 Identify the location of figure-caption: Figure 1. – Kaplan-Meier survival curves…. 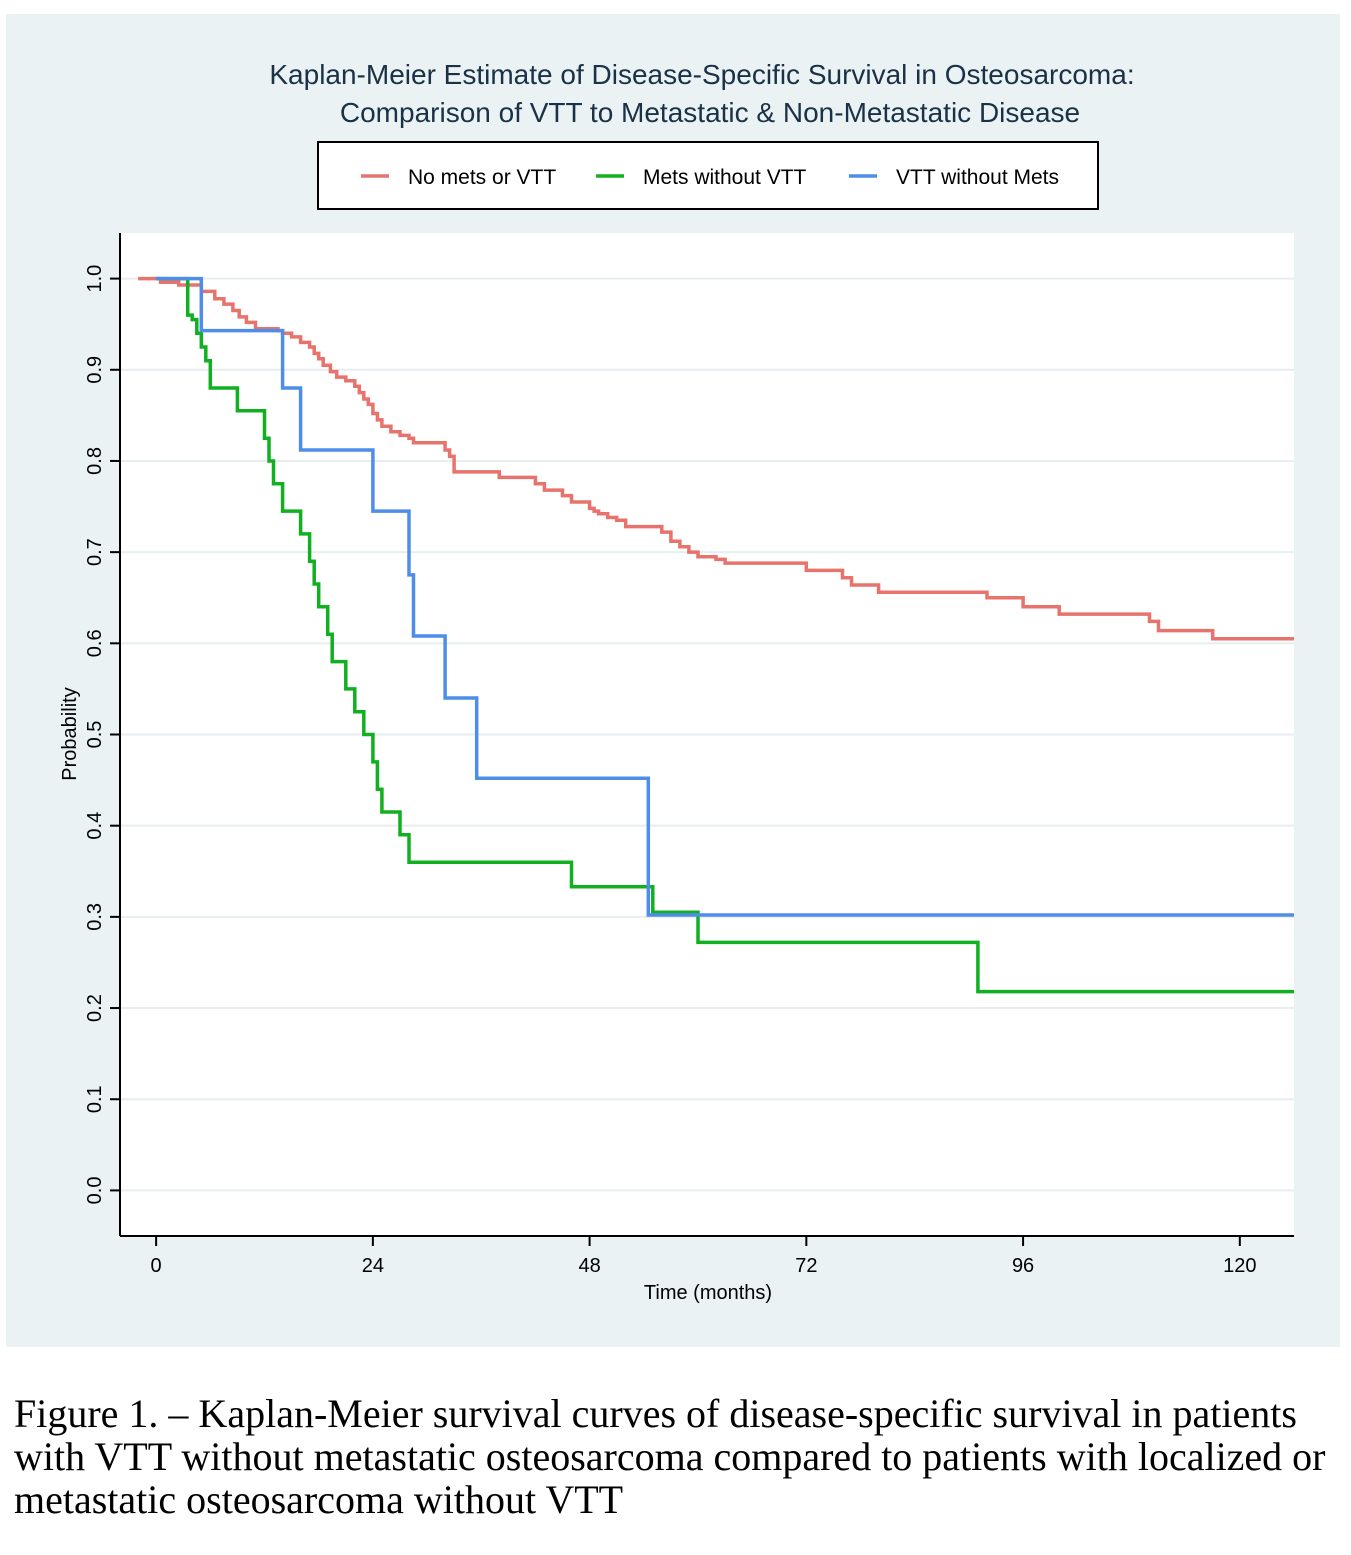
(670, 1456).